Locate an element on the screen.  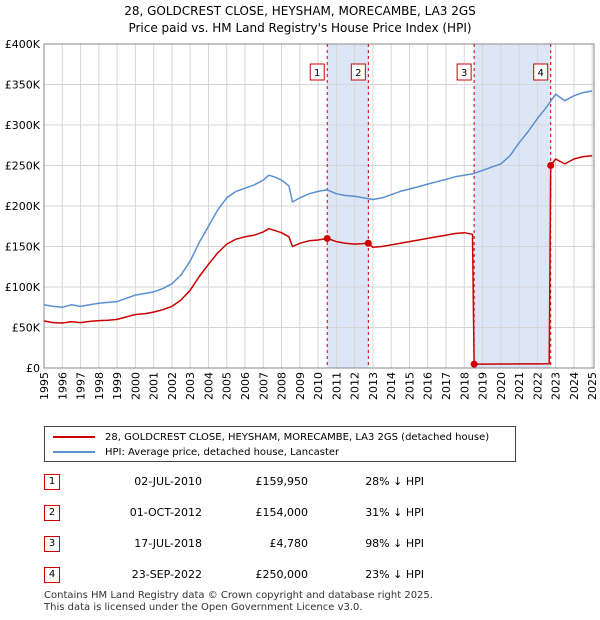
x-tick-label: 1997 is located at coordinates (81, 386).